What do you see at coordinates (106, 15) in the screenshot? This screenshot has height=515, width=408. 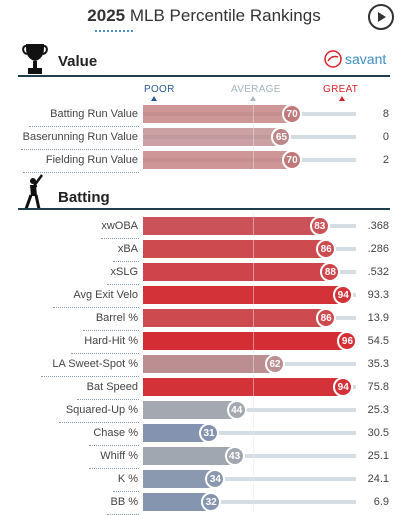 I see `title-year: 2025` at bounding box center [106, 15].